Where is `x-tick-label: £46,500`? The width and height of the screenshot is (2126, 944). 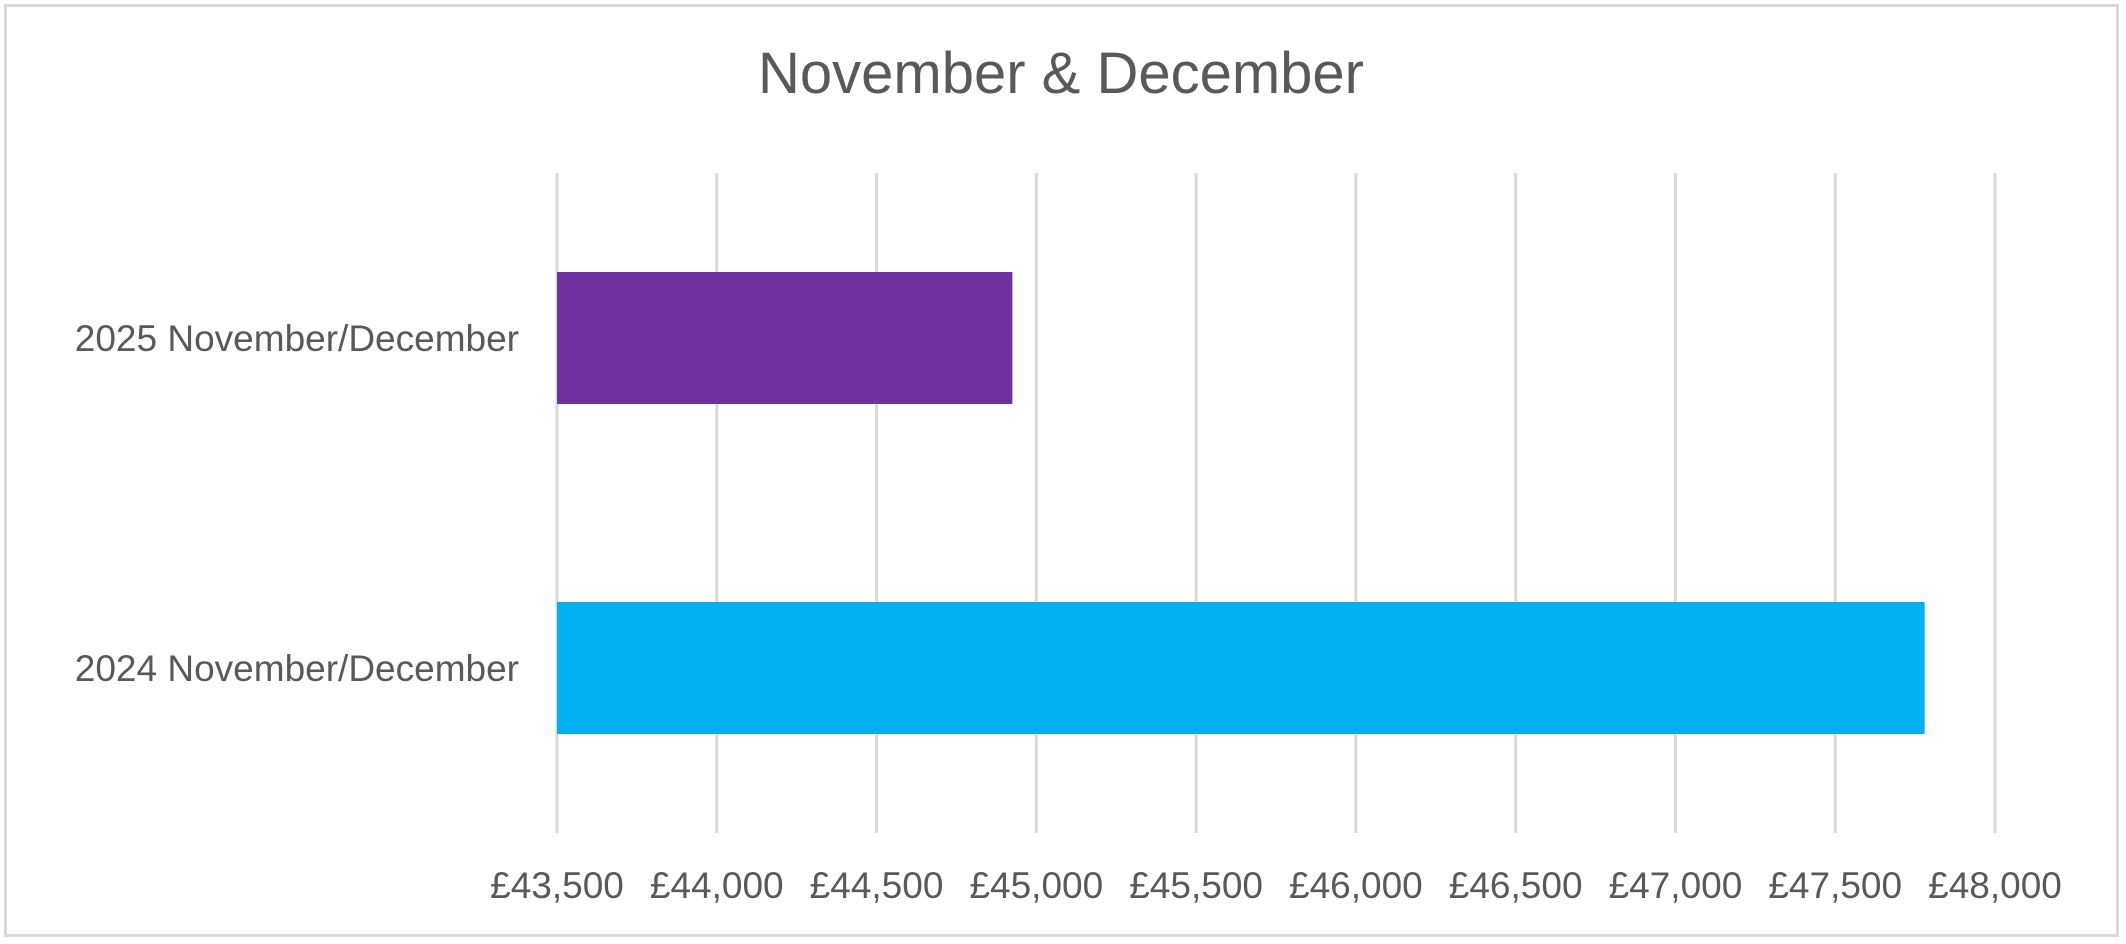
x-tick-label: £46,500 is located at coordinates (1516, 885).